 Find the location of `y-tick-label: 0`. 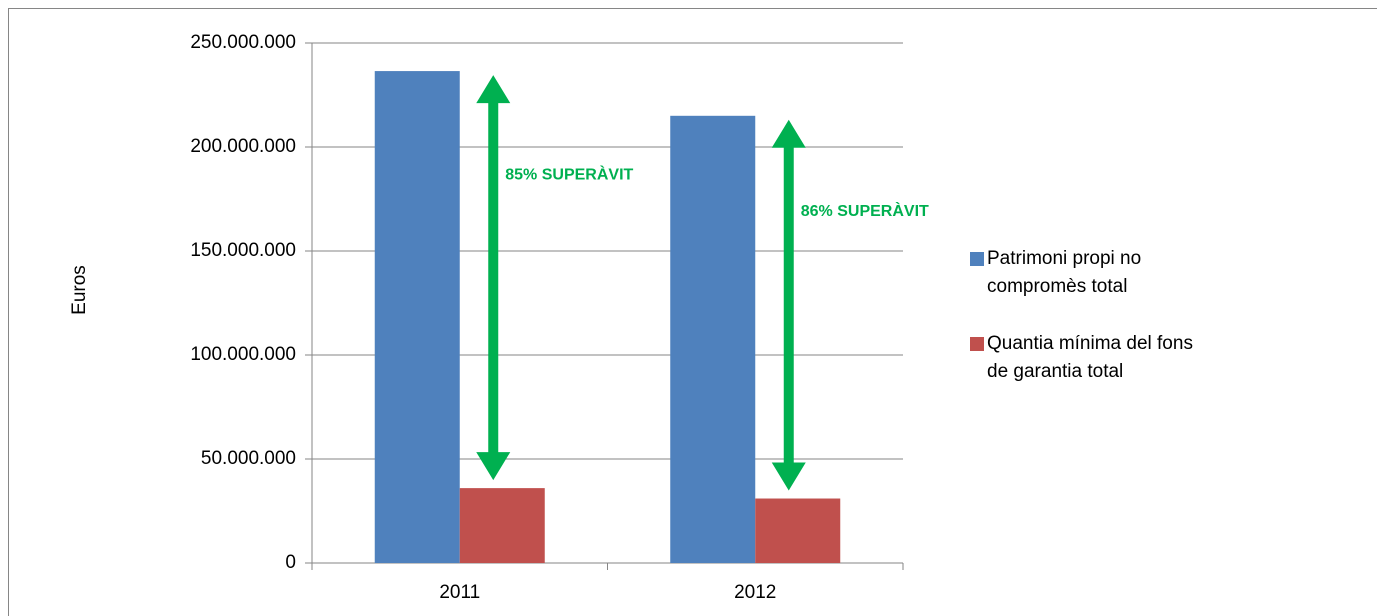

y-tick-label: 0 is located at coordinates (290, 562).